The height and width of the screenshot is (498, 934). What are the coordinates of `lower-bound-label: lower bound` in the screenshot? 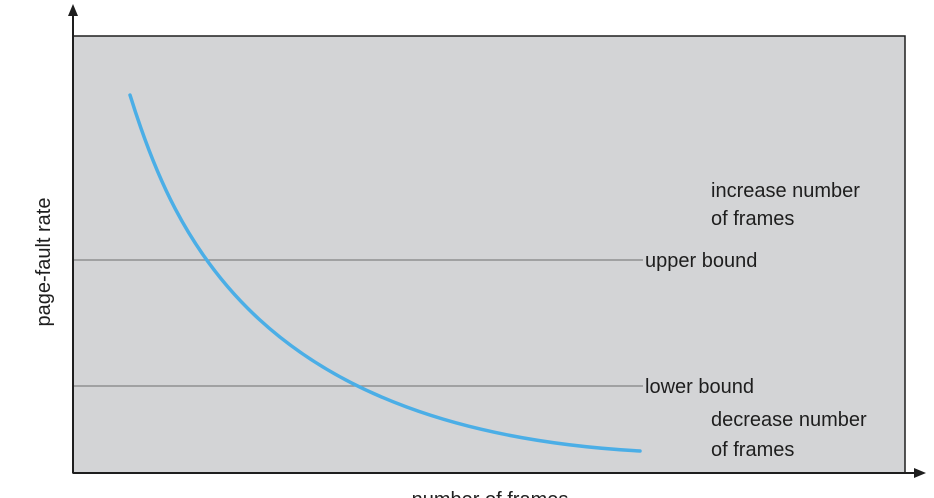 It's located at (699, 387).